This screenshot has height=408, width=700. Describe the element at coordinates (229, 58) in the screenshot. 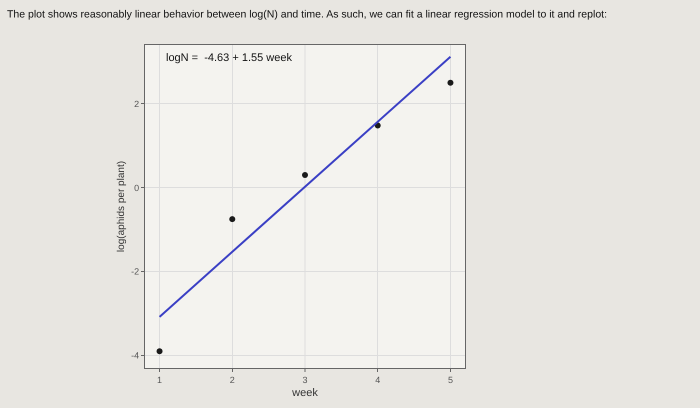

I see `annotation: logN = -4.63 + 1.55 week` at that location.